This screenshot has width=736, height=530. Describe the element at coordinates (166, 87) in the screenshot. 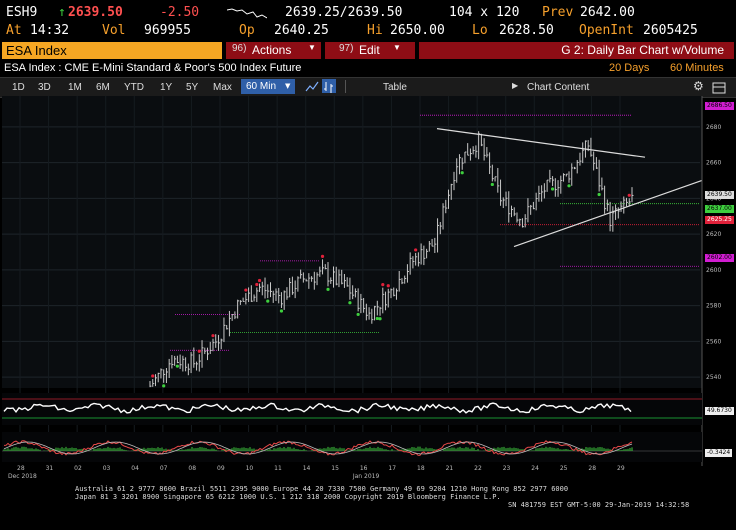

I see `range-1y: 1Y` at that location.